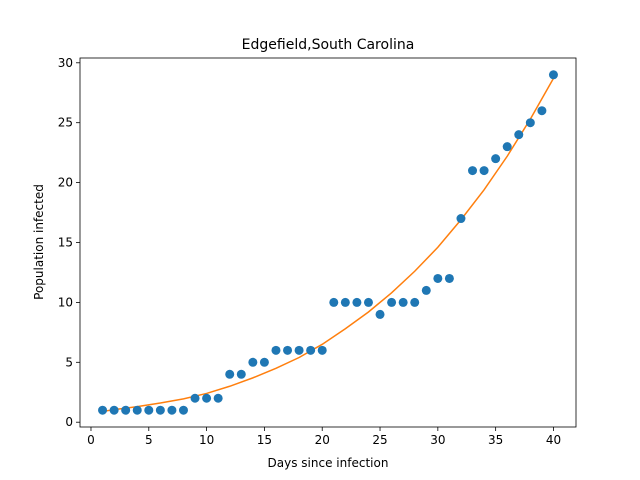  I want to click on y-tick-label: 5, so click(69, 362).